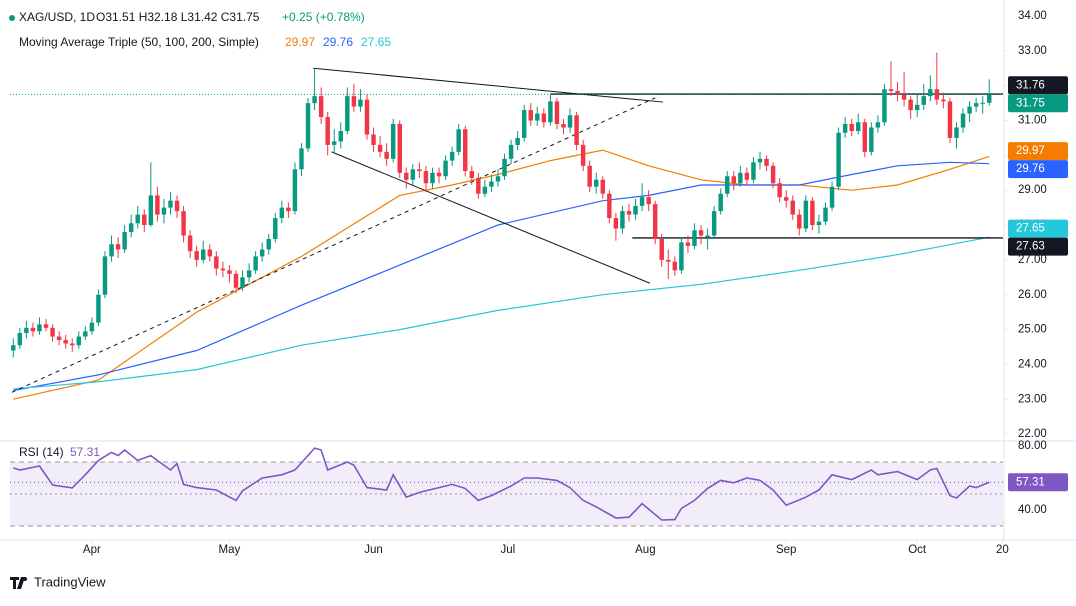 The width and height of the screenshot is (1076, 606). Describe the element at coordinates (373, 550) in the screenshot. I see `x-tick-label: Jun` at that location.